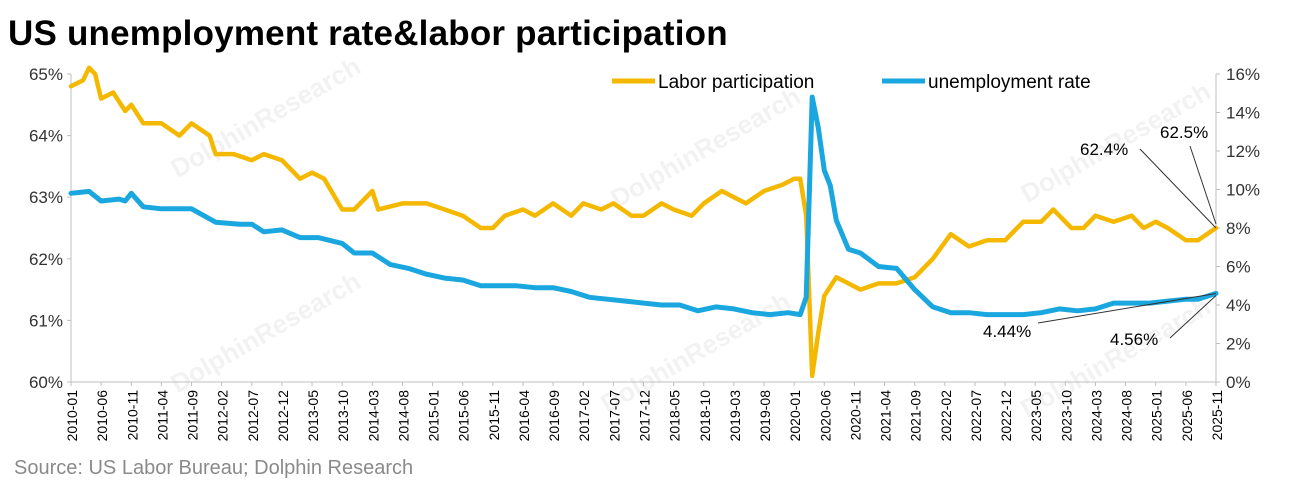 This screenshot has width=1290, height=483. Describe the element at coordinates (313, 416) in the screenshot. I see `x-tick-label: 2013-05` at that location.